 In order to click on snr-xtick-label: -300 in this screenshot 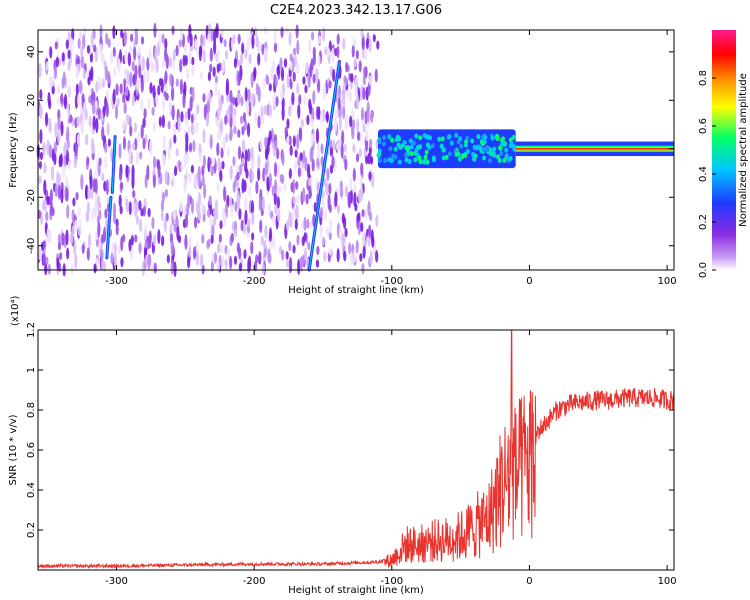, I will do `click(116, 581)`.